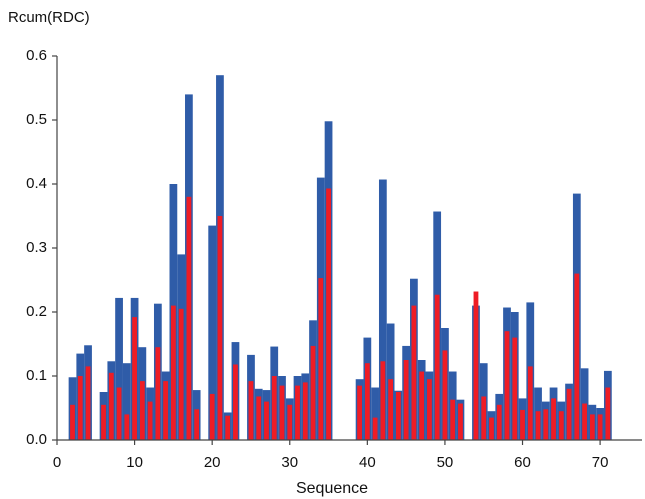 The height and width of the screenshot is (499, 645). What do you see at coordinates (36, 247) in the screenshot?
I see `y-tick-label: 0.3` at bounding box center [36, 247].